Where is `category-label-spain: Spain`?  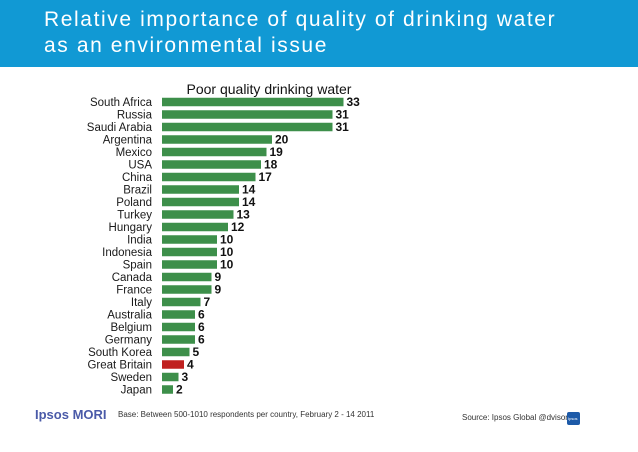 category-label-spain: Spain is located at coordinates (137, 266).